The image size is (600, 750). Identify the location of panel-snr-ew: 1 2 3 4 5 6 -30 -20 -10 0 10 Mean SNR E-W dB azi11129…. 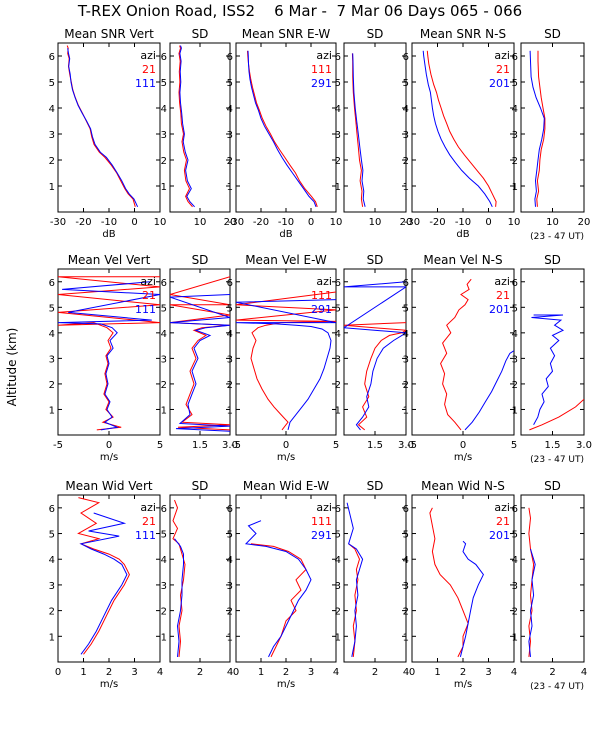
(285, 133).